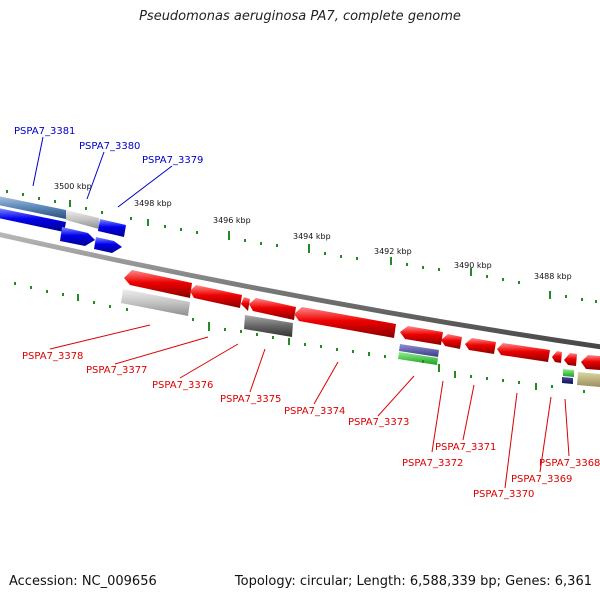 This screenshot has width=600, height=600. Describe the element at coordinates (568, 373) in the screenshot. I see `feature-block-green-small` at that location.